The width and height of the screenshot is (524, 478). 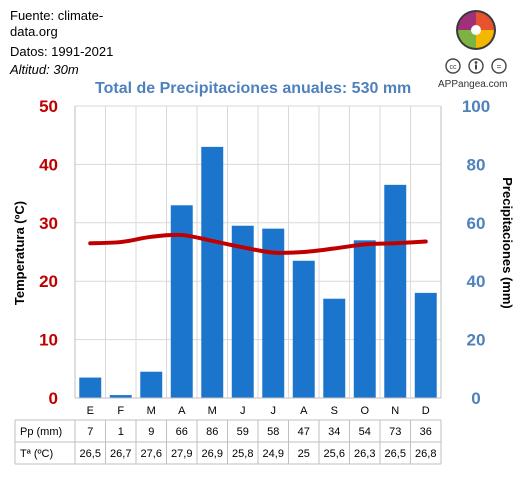 I want to click on left-tick-label: 50, so click(x=48, y=106).